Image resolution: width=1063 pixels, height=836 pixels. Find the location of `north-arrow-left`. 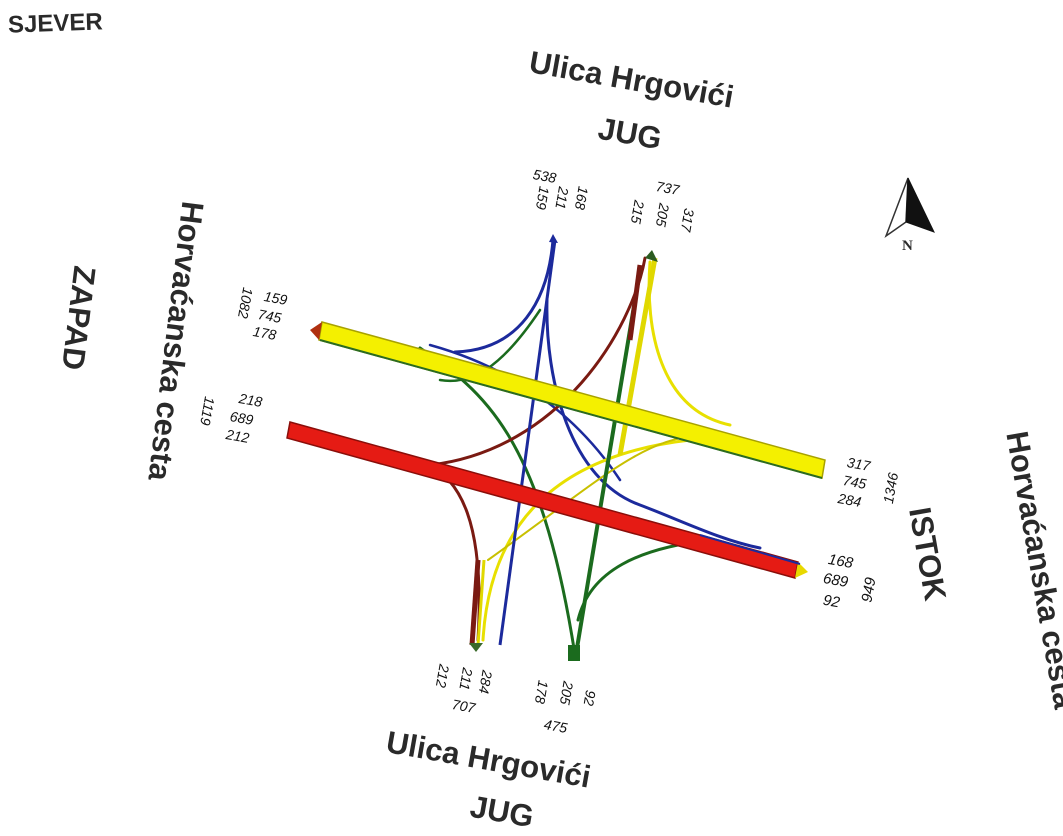

north-arrow-left is located at coordinates (896, 208).